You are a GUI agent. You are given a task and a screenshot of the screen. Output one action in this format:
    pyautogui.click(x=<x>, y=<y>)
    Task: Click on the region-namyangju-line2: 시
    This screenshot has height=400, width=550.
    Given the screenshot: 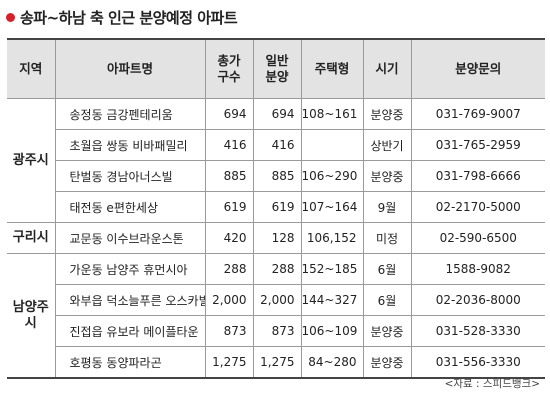 What is the action you would take?
    pyautogui.click(x=30, y=323)
    